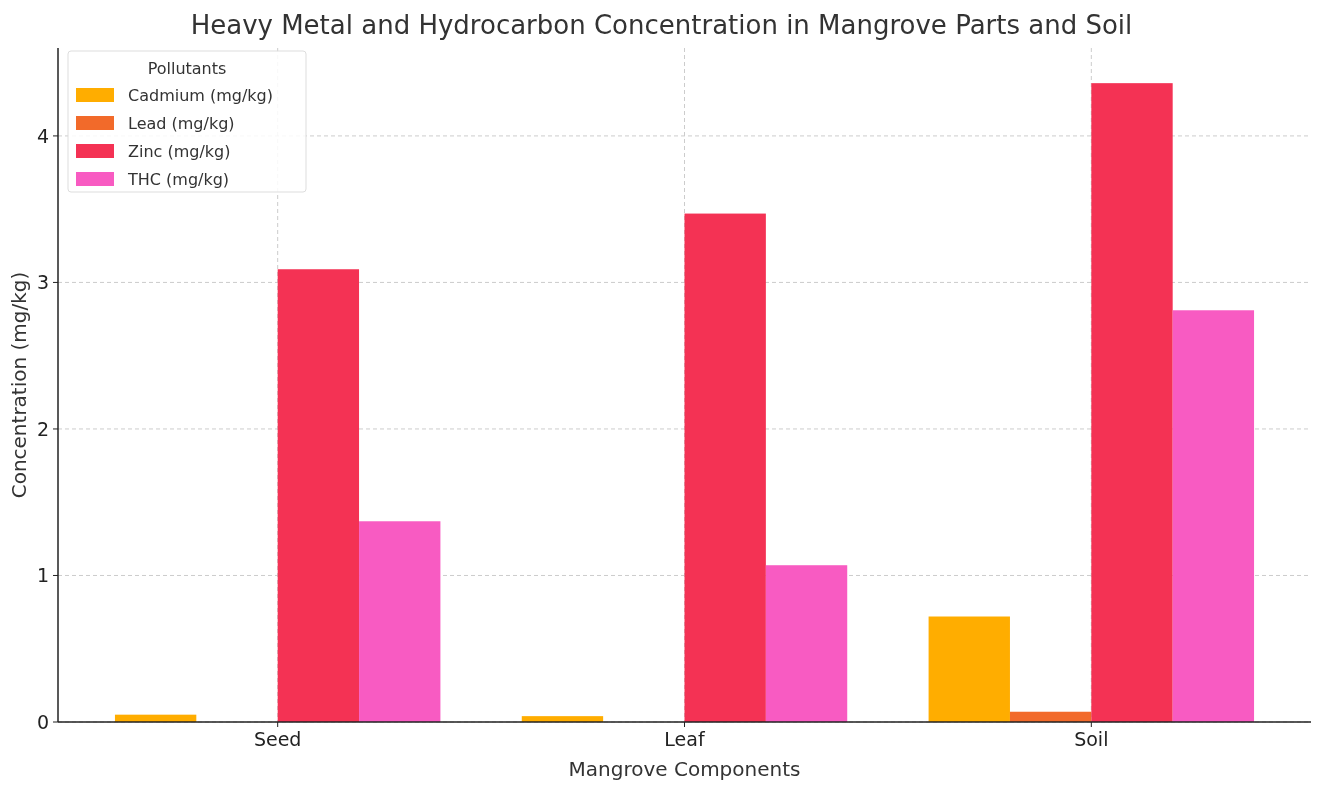 Image resolution: width=1323 pixels, height=792 pixels. I want to click on y-tick-label: 2, so click(42, 428).